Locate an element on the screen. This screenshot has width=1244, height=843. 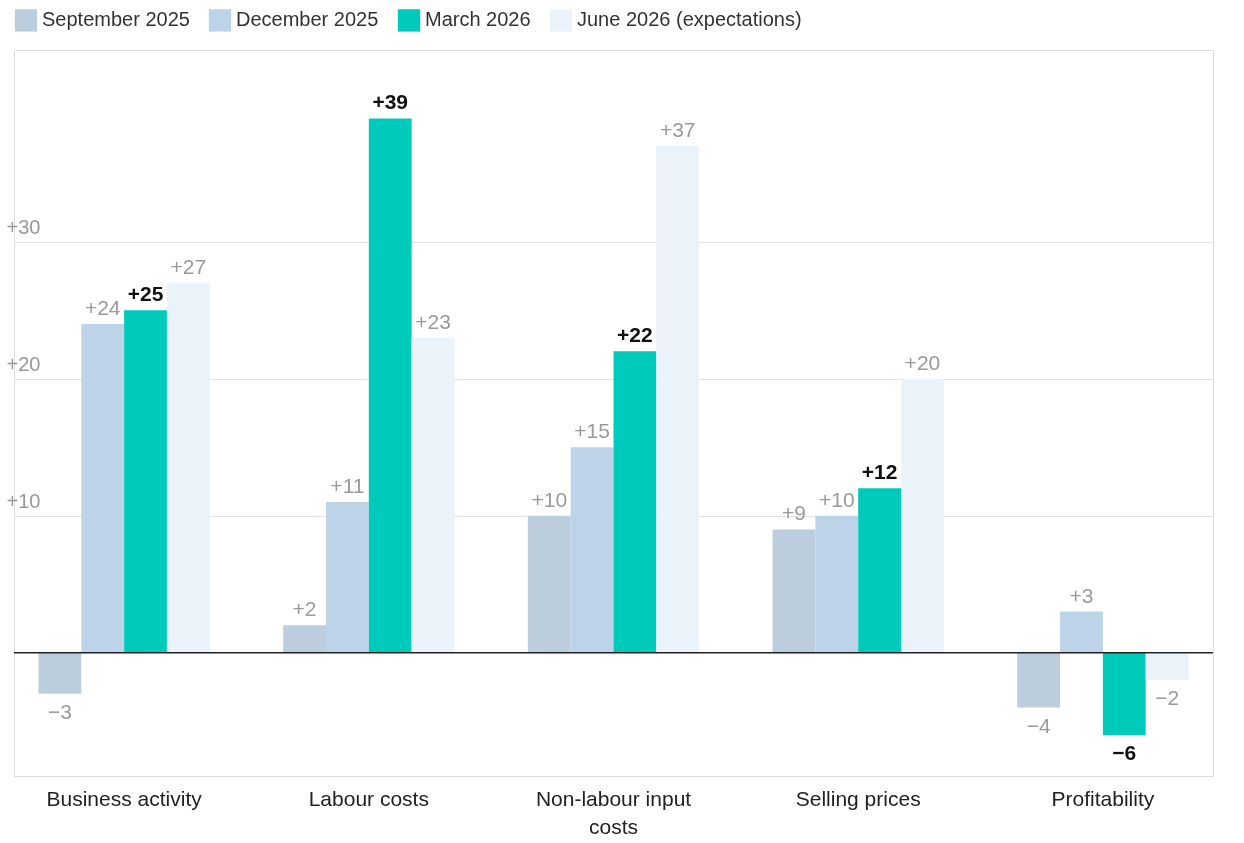
data-label: +22 is located at coordinates (635, 335).